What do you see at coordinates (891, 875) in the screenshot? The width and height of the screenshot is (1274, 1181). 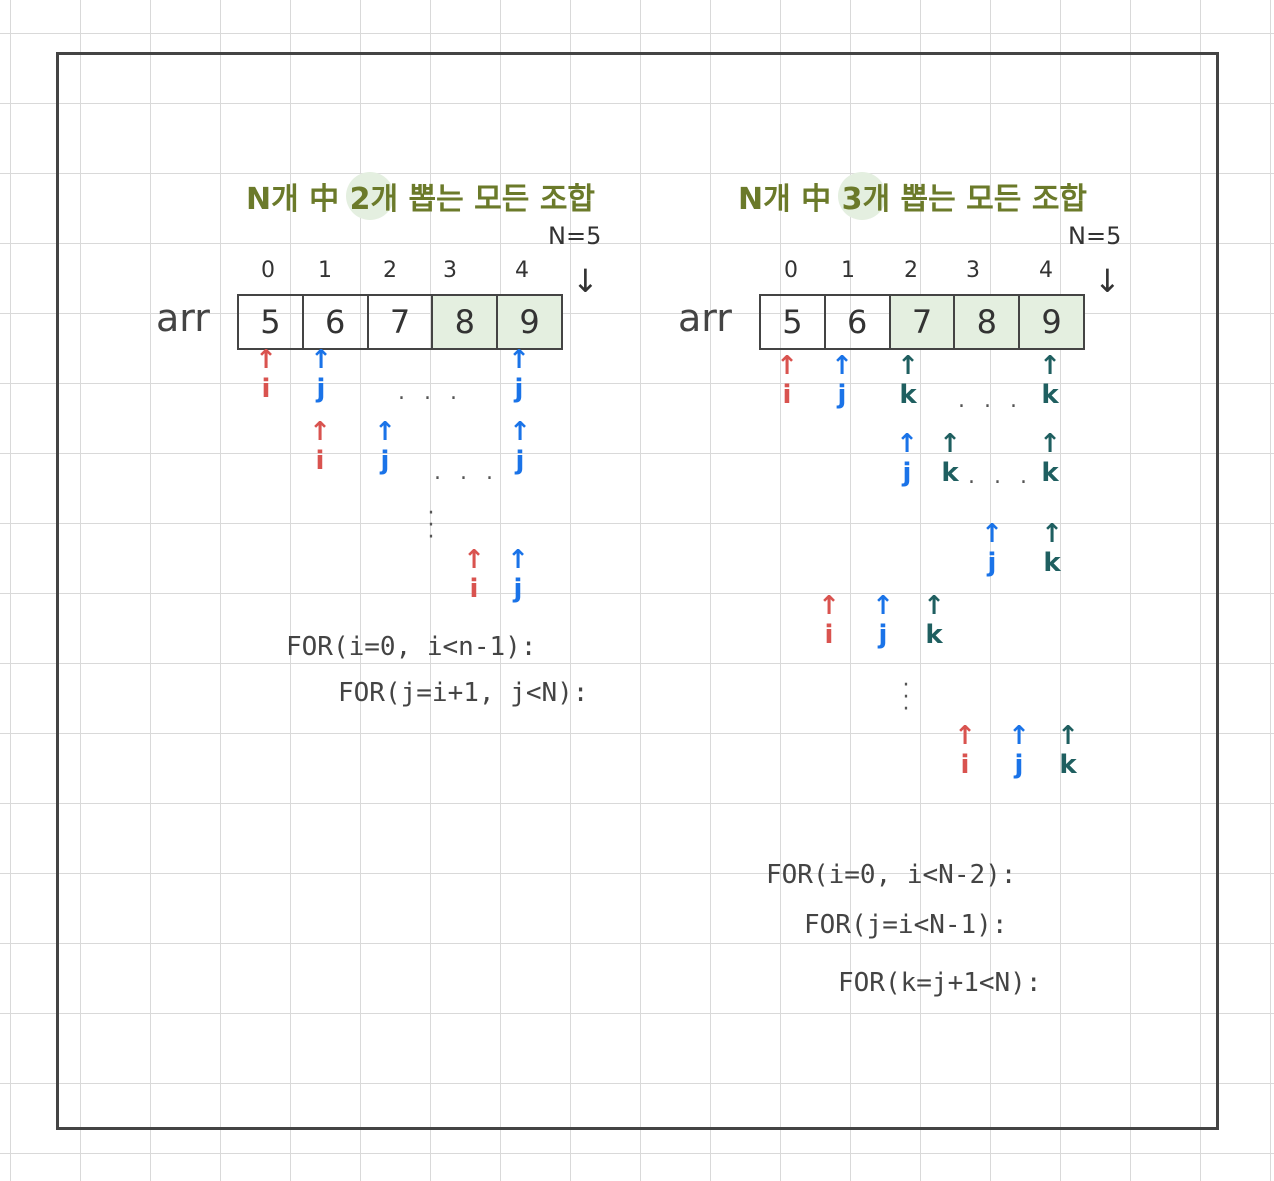 I see `code-line: FOR(i=0, i<N-2):` at bounding box center [891, 875].